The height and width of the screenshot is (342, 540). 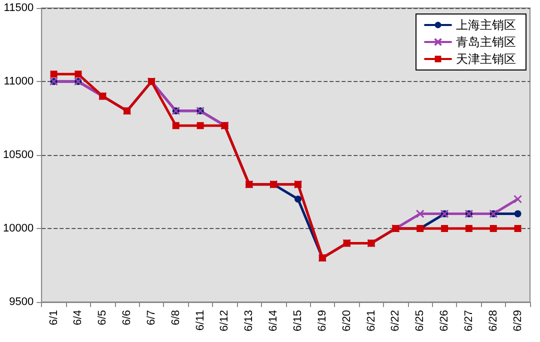 I want to click on x-tick-label: 6/4, so click(x=78, y=318).